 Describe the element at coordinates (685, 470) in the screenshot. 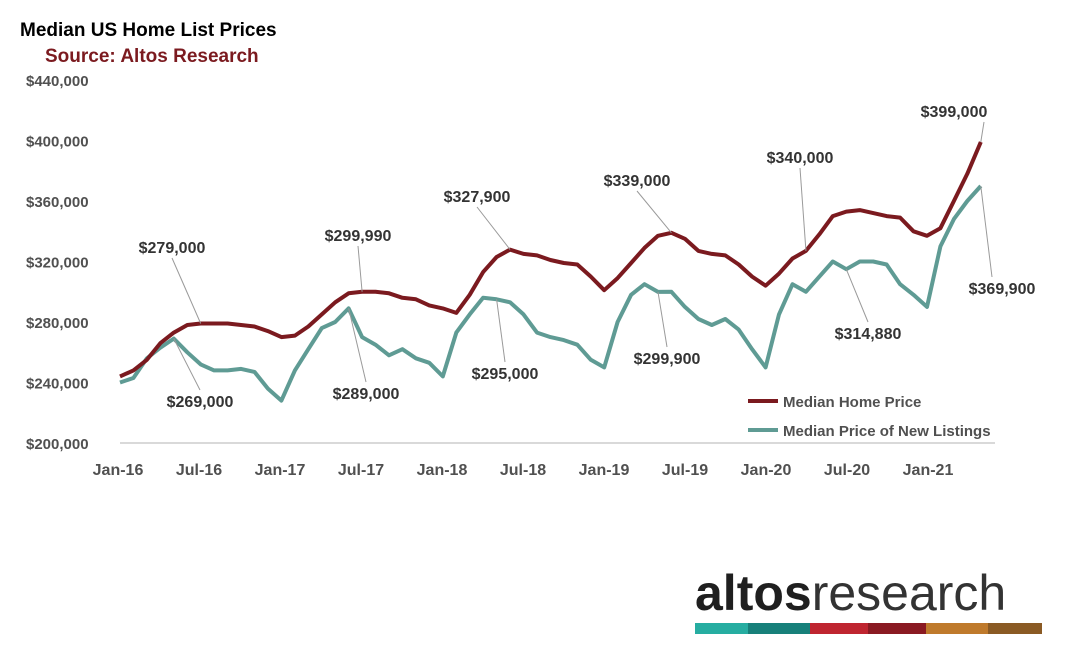

I see `x-tick-label: Jul-19` at that location.